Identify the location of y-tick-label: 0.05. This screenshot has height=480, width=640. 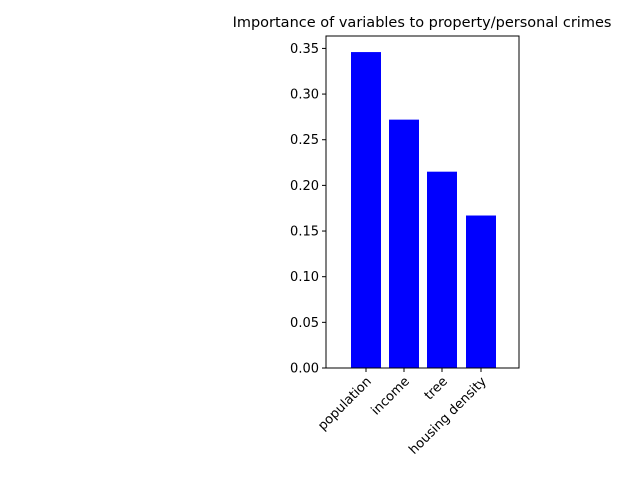
(304, 323).